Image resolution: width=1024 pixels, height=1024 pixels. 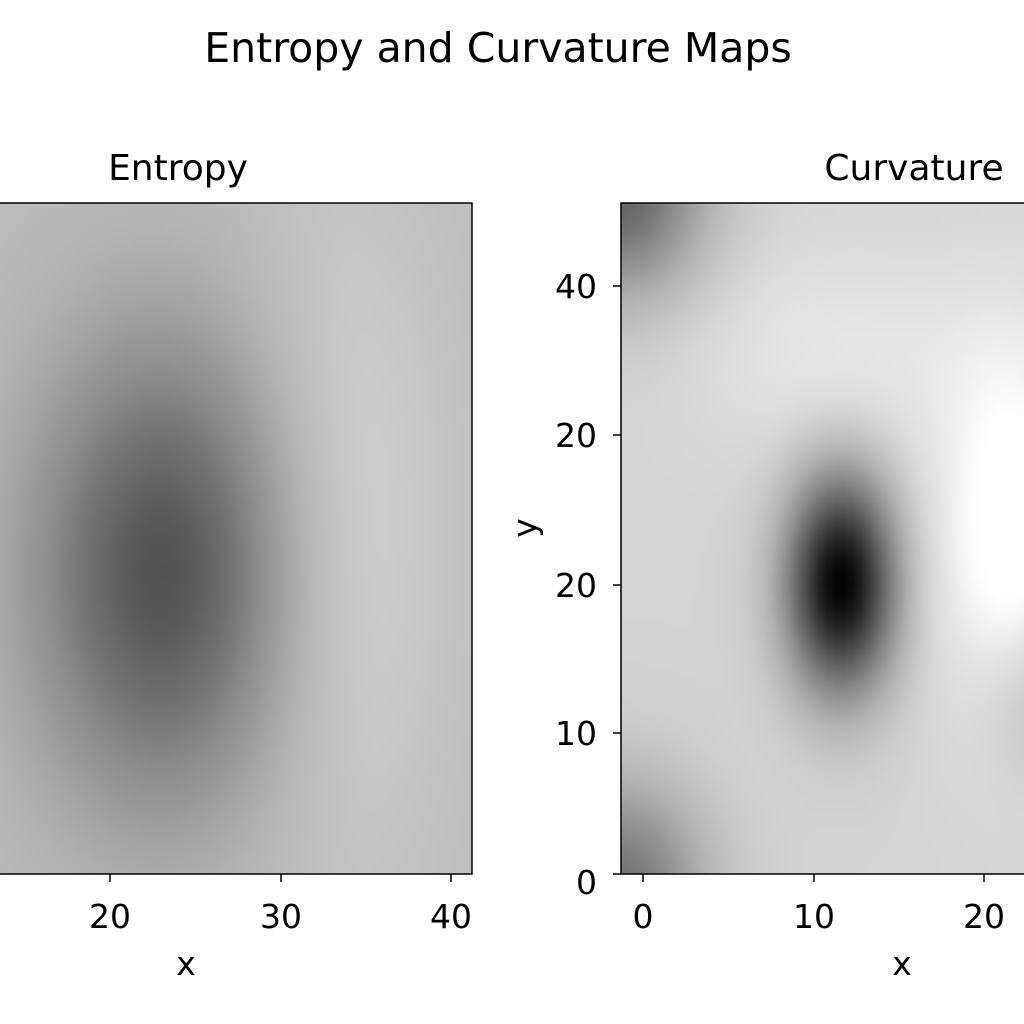 I want to click on figure-title: Entropy and Curvature Maps, so click(x=498, y=48).